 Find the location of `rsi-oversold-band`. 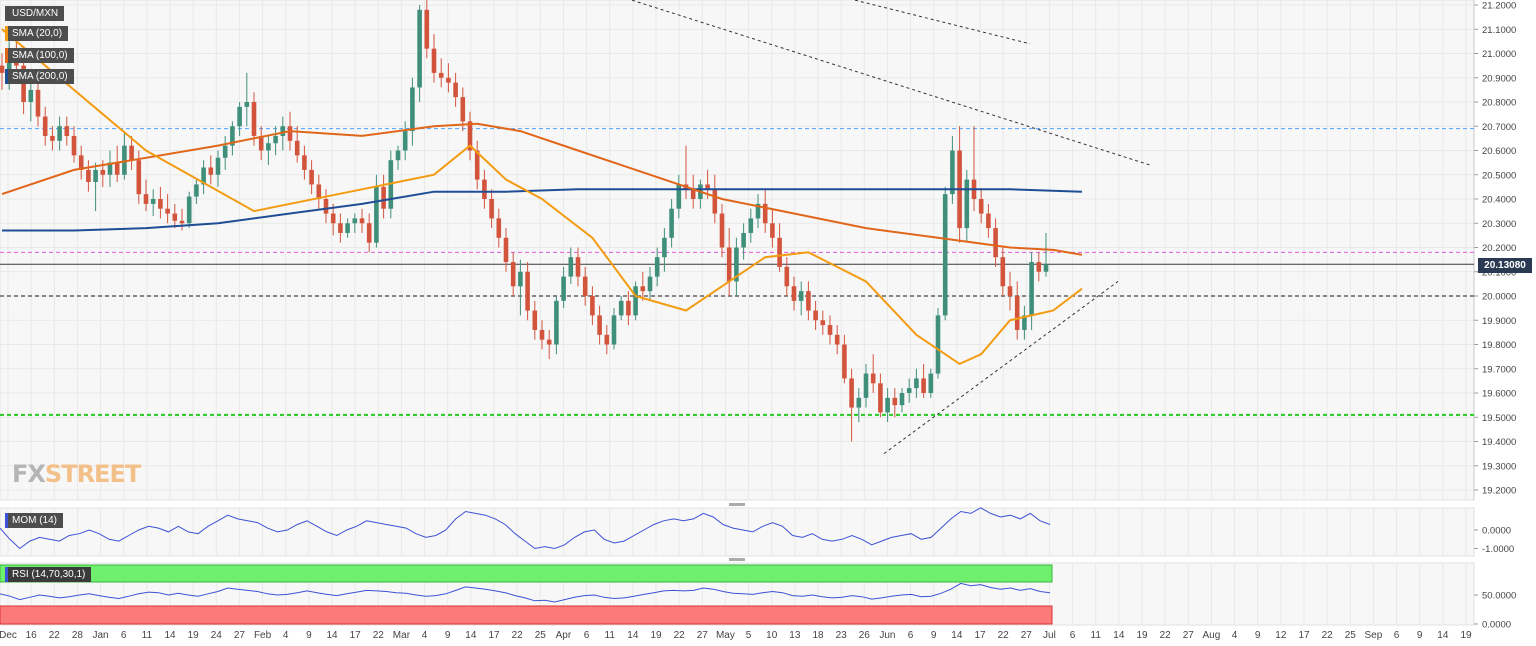

rsi-oversold-band is located at coordinates (526, 615).